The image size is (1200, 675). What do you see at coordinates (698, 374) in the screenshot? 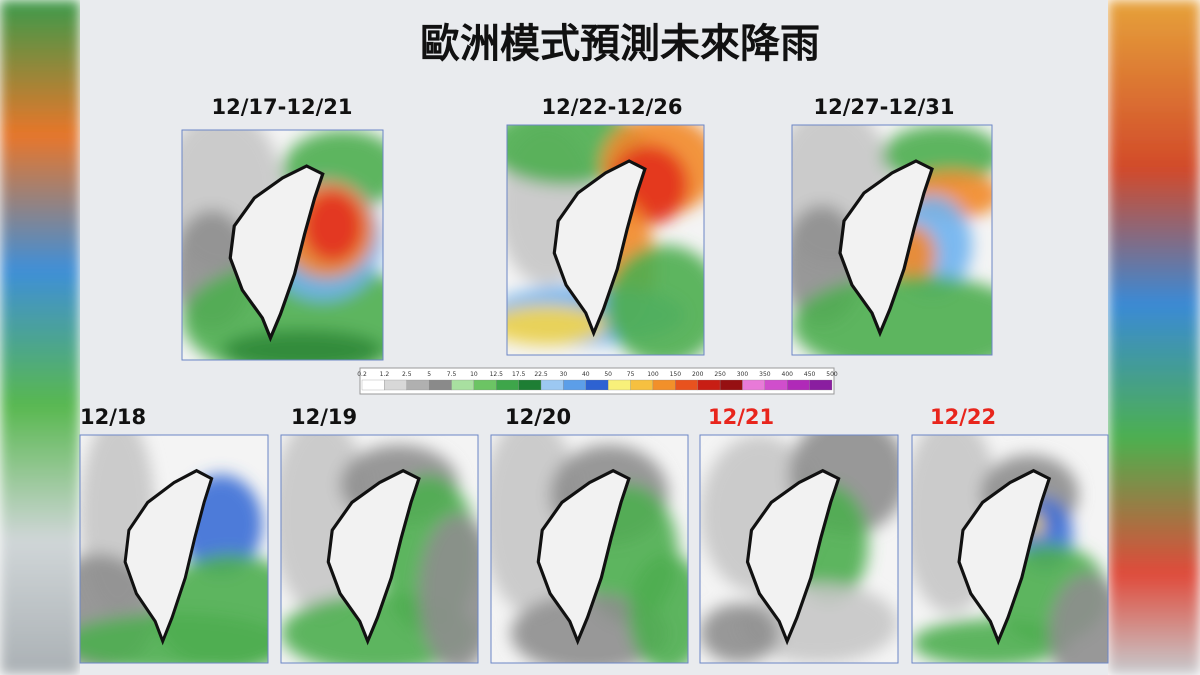
I see `legend-tick: 200` at bounding box center [698, 374].